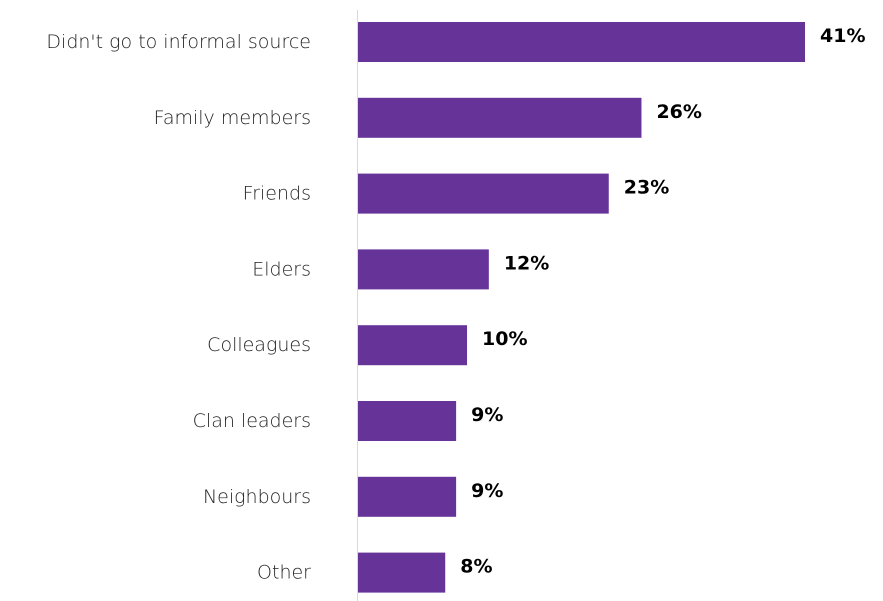 The image size is (883, 601). Describe the element at coordinates (259, 345) in the screenshot. I see `category-label: Colleagues` at that location.